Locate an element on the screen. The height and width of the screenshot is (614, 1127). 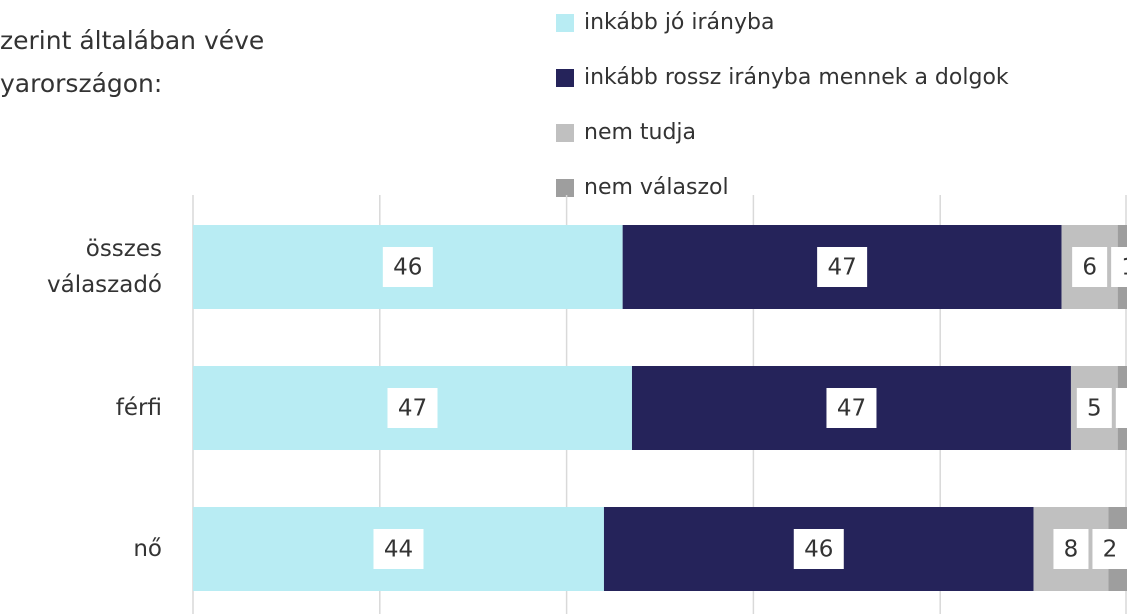
chart-title: yarországon: is located at coordinates (81, 83).